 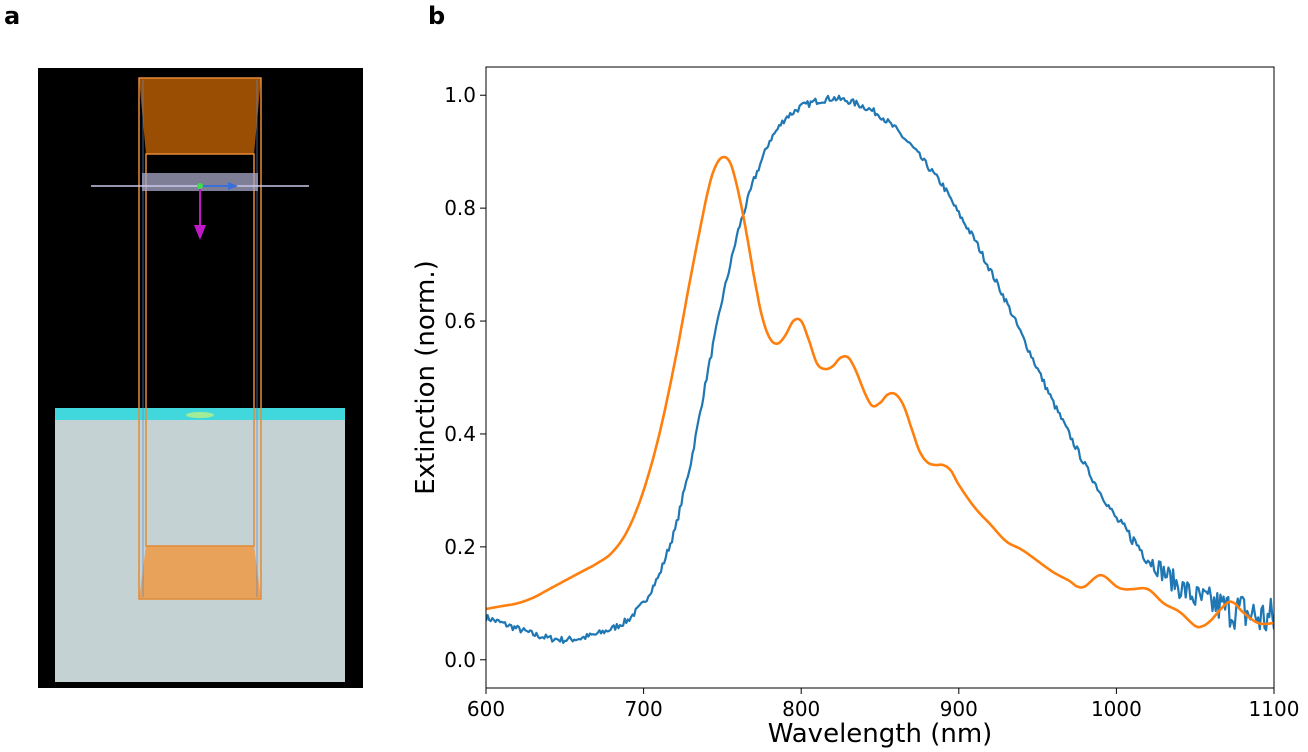 I want to click on y-tick-label: 0.6, so click(x=460, y=321).